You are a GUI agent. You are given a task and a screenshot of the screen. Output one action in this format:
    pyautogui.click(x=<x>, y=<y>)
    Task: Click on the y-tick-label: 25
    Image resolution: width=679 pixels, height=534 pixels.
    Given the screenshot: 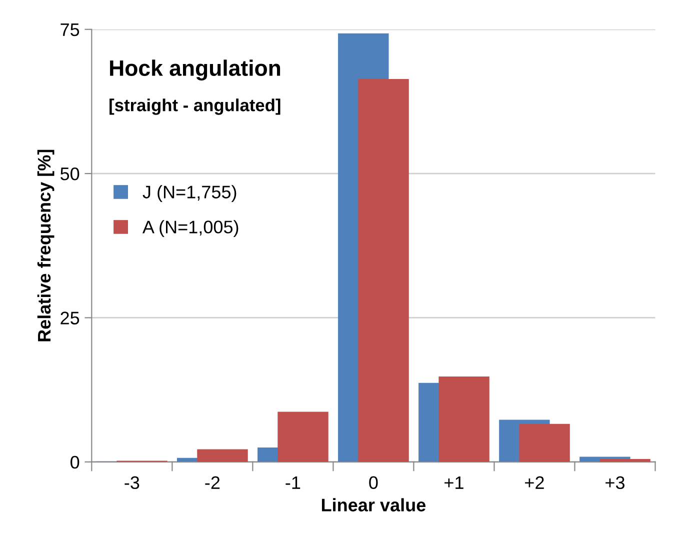 What is the action you would take?
    pyautogui.click(x=70, y=318)
    